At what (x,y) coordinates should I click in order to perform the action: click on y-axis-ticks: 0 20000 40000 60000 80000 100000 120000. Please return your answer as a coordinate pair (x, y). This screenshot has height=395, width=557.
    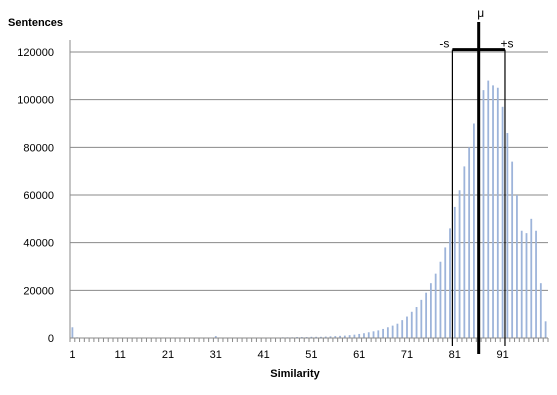
    Looking at the image, I should click on (35, 196).